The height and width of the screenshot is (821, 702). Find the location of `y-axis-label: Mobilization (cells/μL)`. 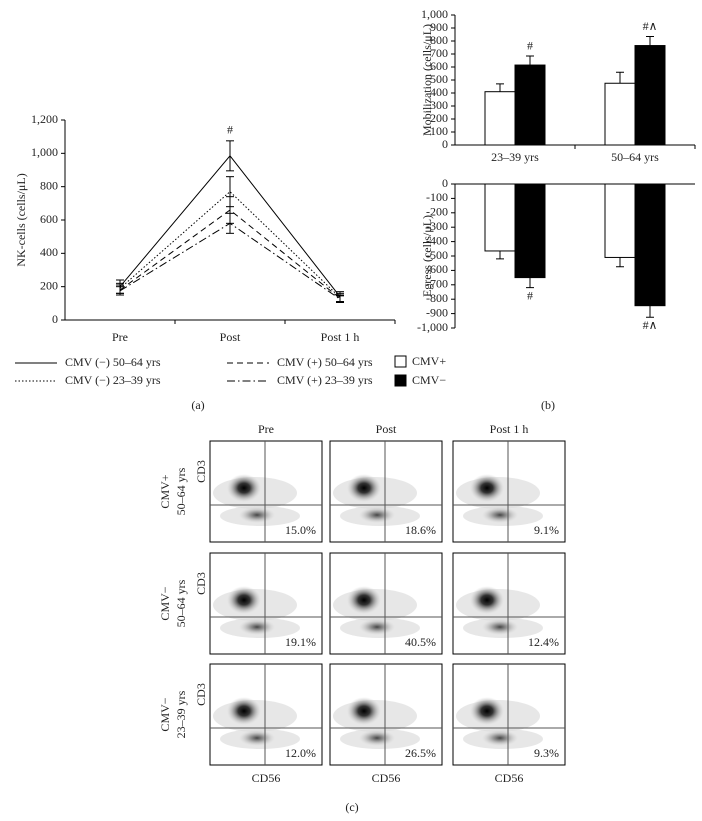

y-axis-label: Mobilization (cells/μL) is located at coordinates (427, 80).